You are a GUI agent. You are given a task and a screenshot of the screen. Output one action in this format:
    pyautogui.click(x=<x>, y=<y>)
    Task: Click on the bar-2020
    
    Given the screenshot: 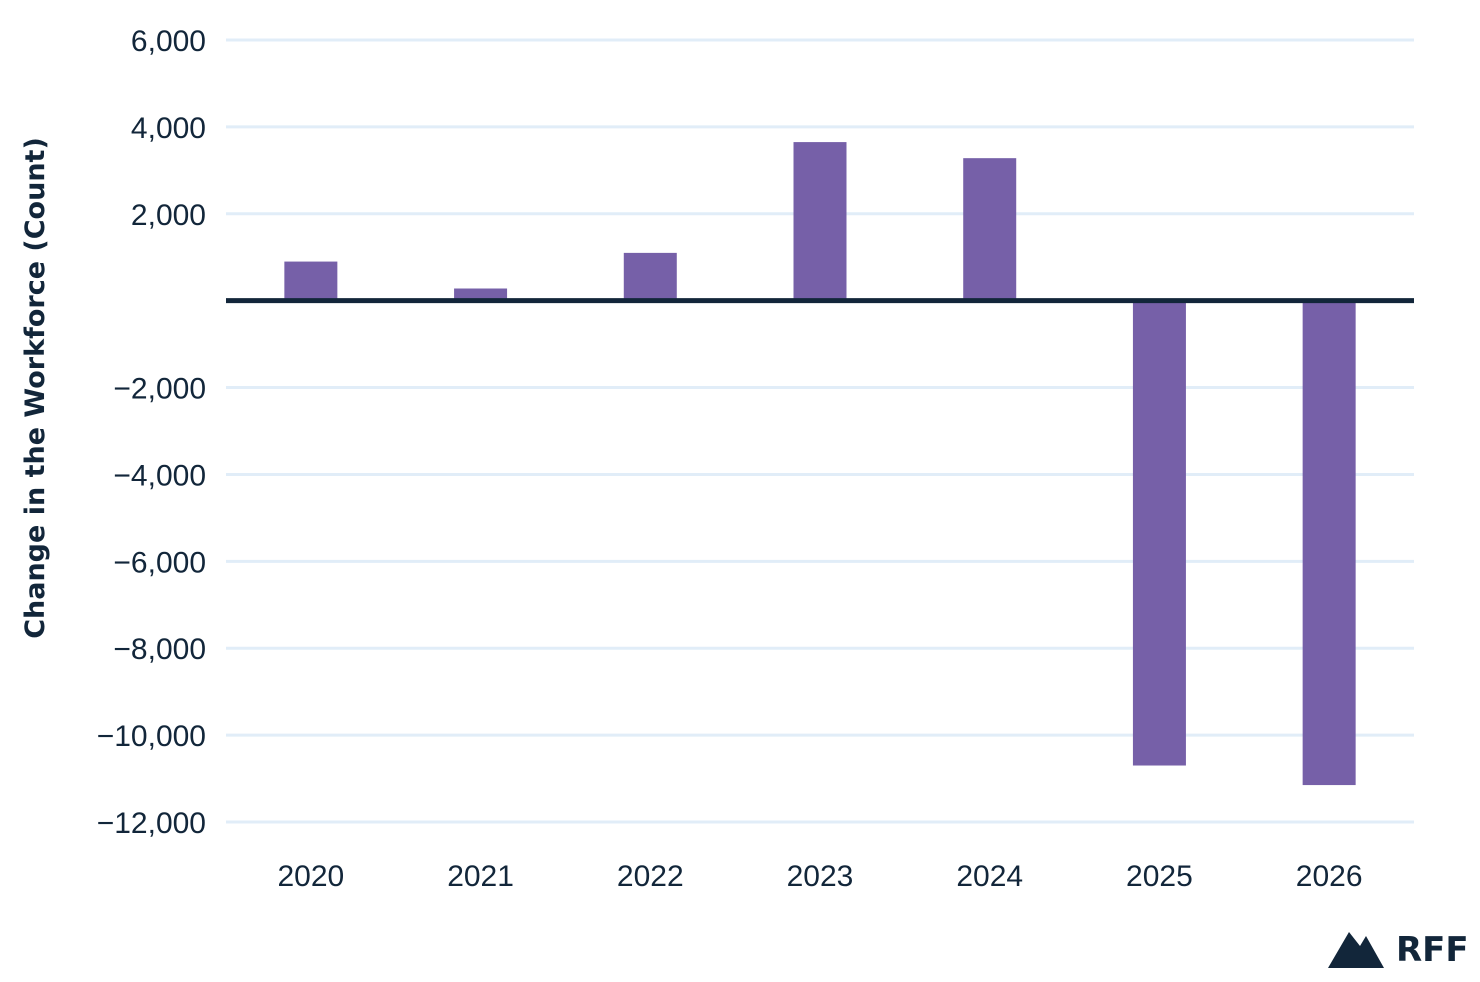 What is the action you would take?
    pyautogui.click(x=311, y=281)
    